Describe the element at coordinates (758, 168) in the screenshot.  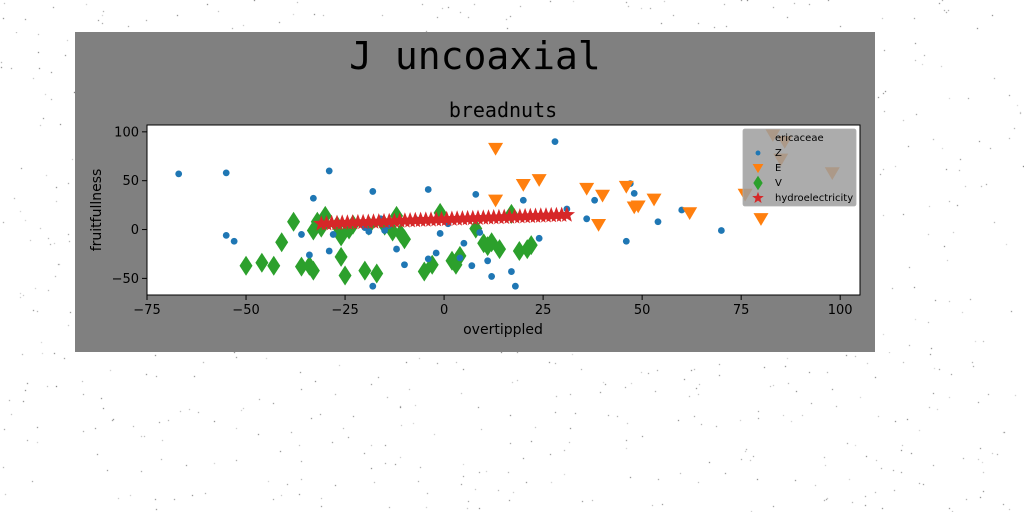
I see `legend-marker-e` at that location.